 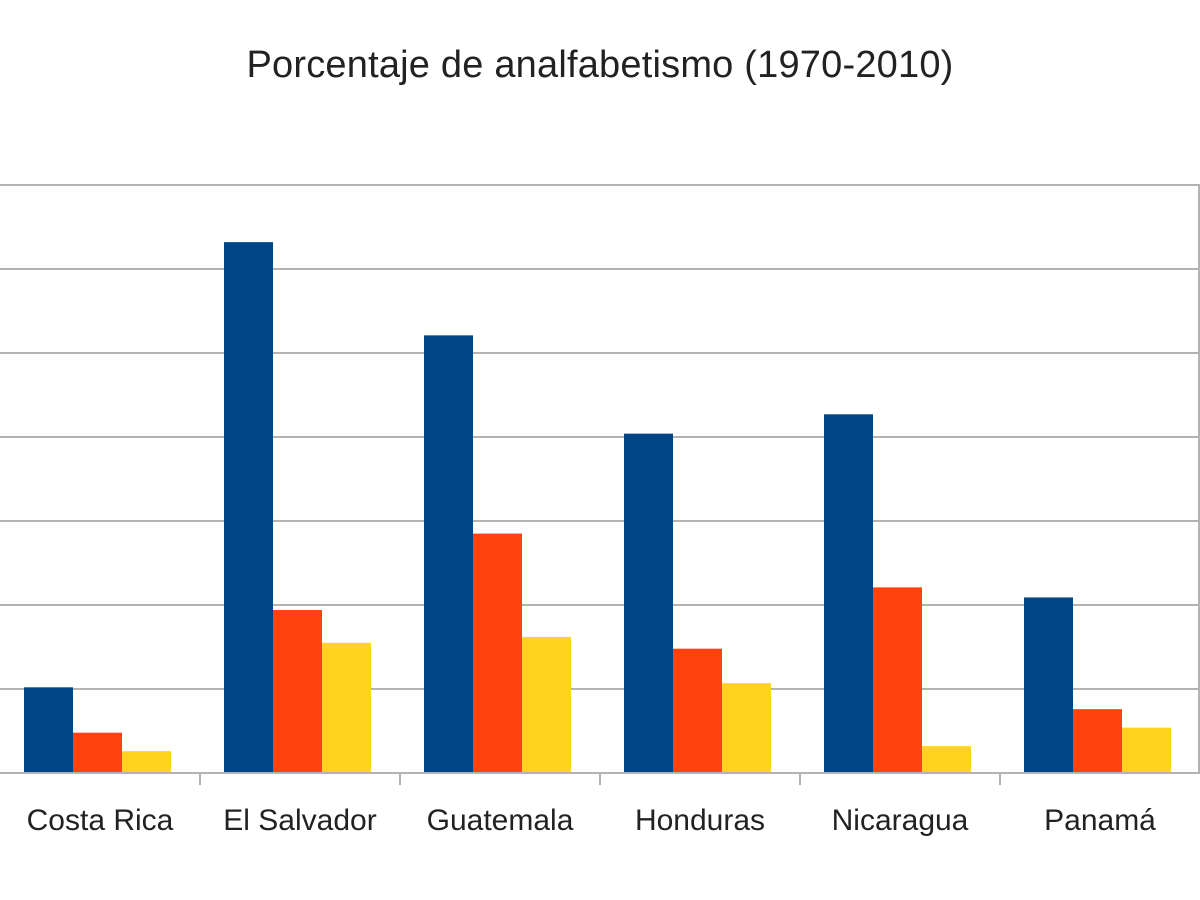 I want to click on bar-series1-el-salvador, so click(x=248, y=507).